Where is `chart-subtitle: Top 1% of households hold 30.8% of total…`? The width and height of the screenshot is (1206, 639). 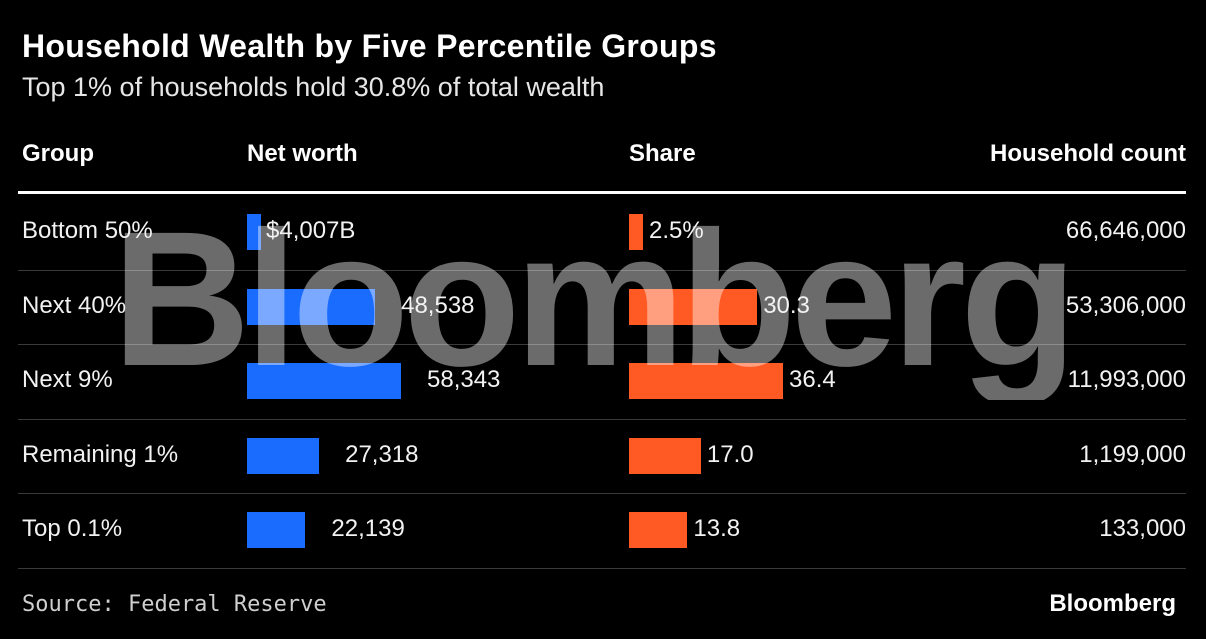
chart-subtitle: Top 1% of households hold 30.8% of total… is located at coordinates (313, 87).